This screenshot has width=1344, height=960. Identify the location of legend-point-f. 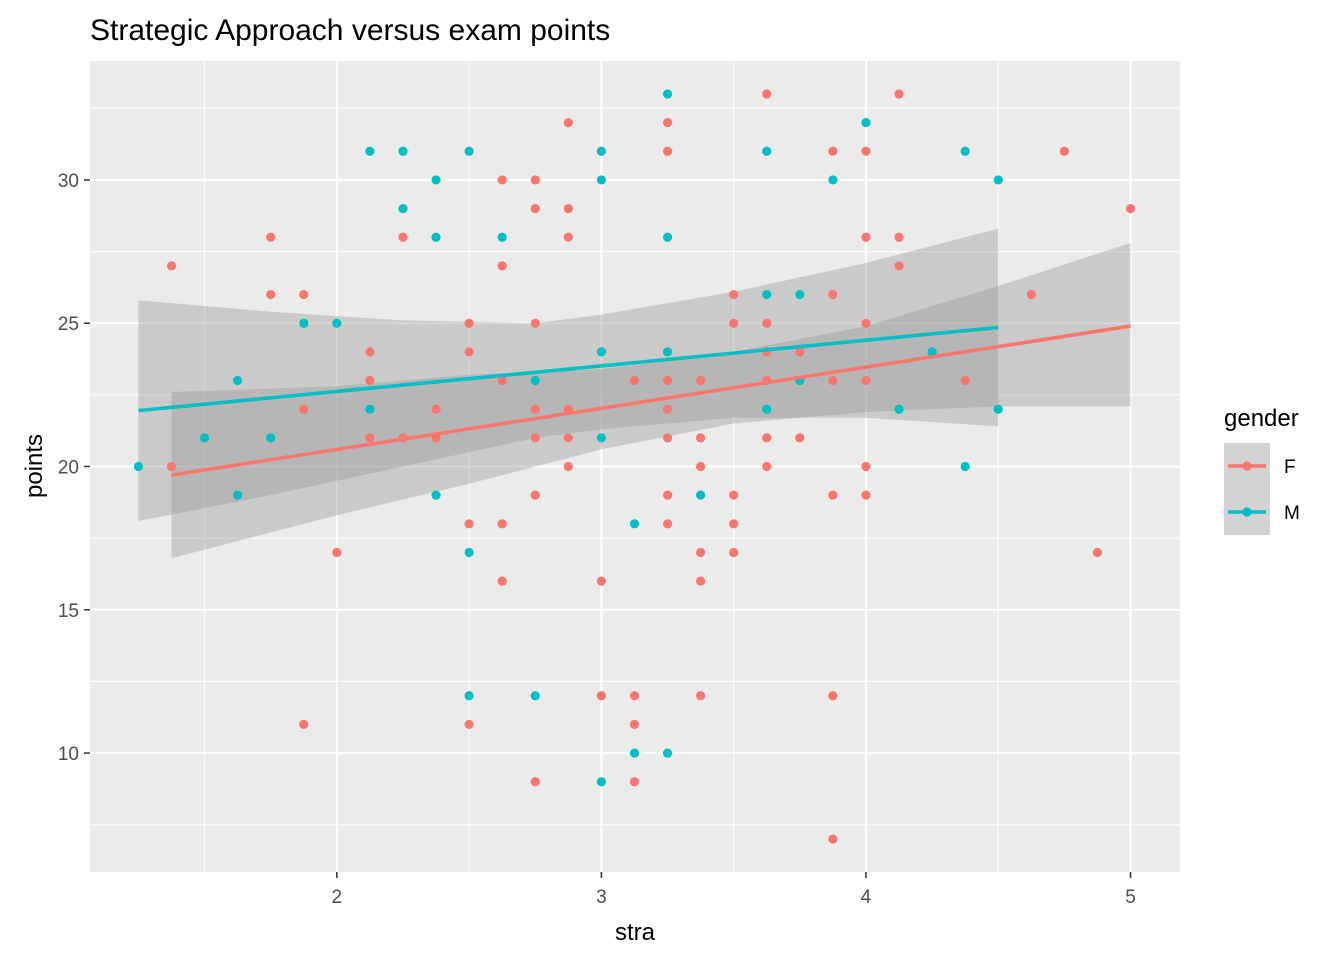
(1247, 466).